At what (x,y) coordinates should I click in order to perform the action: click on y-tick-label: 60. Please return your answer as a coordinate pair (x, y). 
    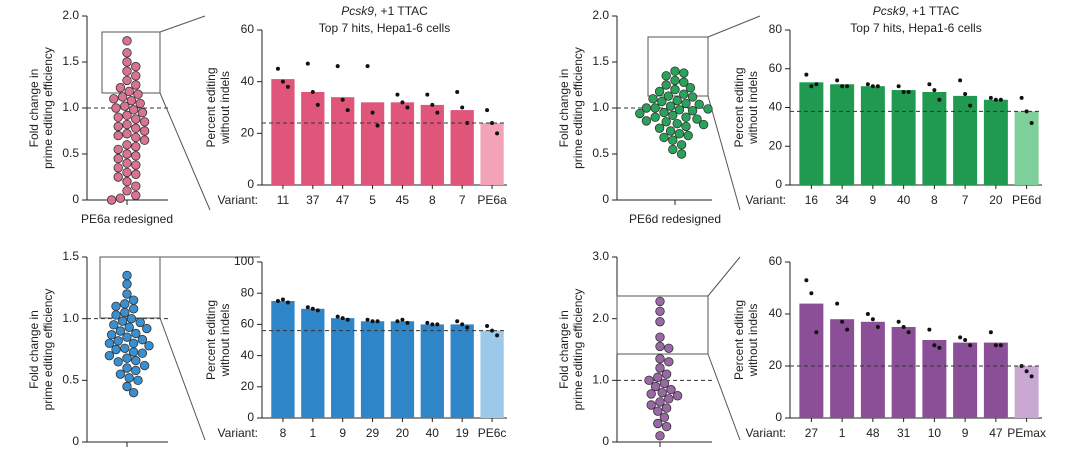
    Looking at the image, I should click on (248, 29).